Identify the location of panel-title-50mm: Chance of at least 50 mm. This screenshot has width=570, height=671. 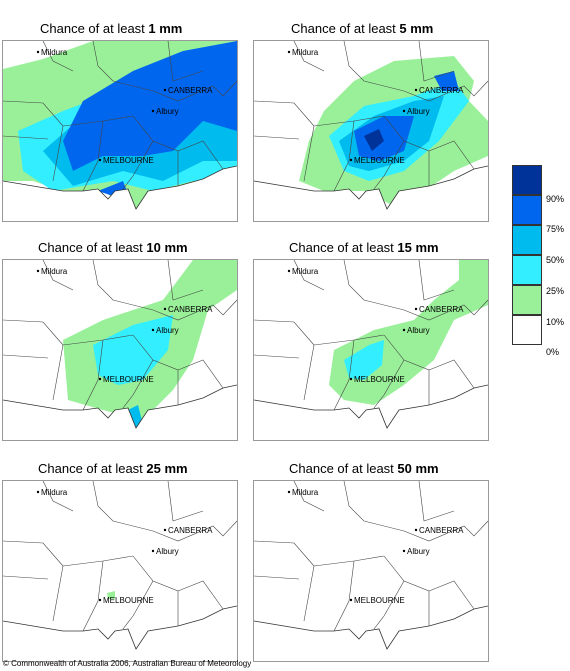
(364, 468).